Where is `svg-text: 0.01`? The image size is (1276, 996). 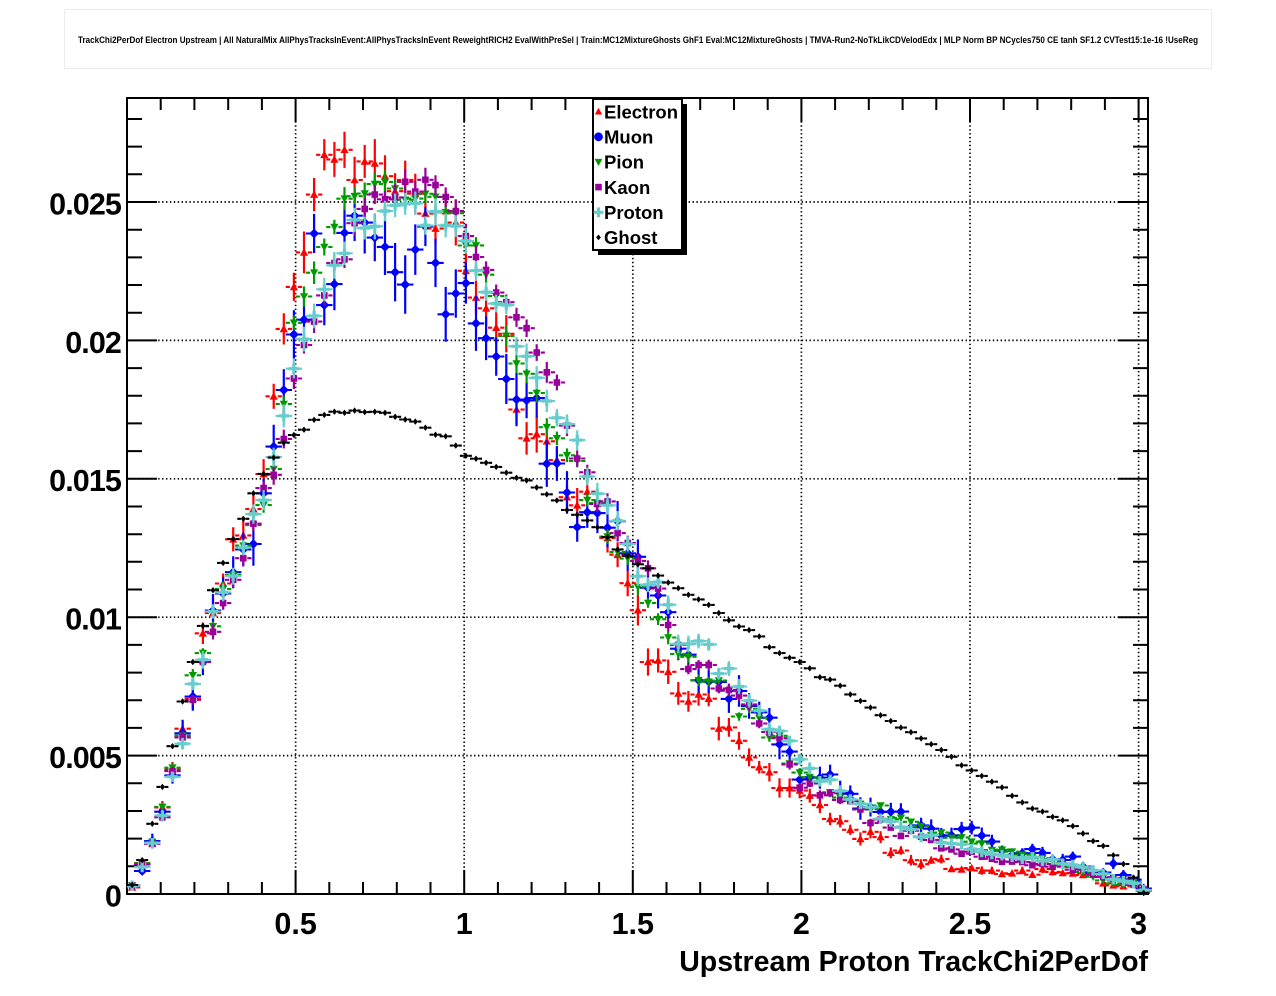 svg-text: 0.01 is located at coordinates (93, 620).